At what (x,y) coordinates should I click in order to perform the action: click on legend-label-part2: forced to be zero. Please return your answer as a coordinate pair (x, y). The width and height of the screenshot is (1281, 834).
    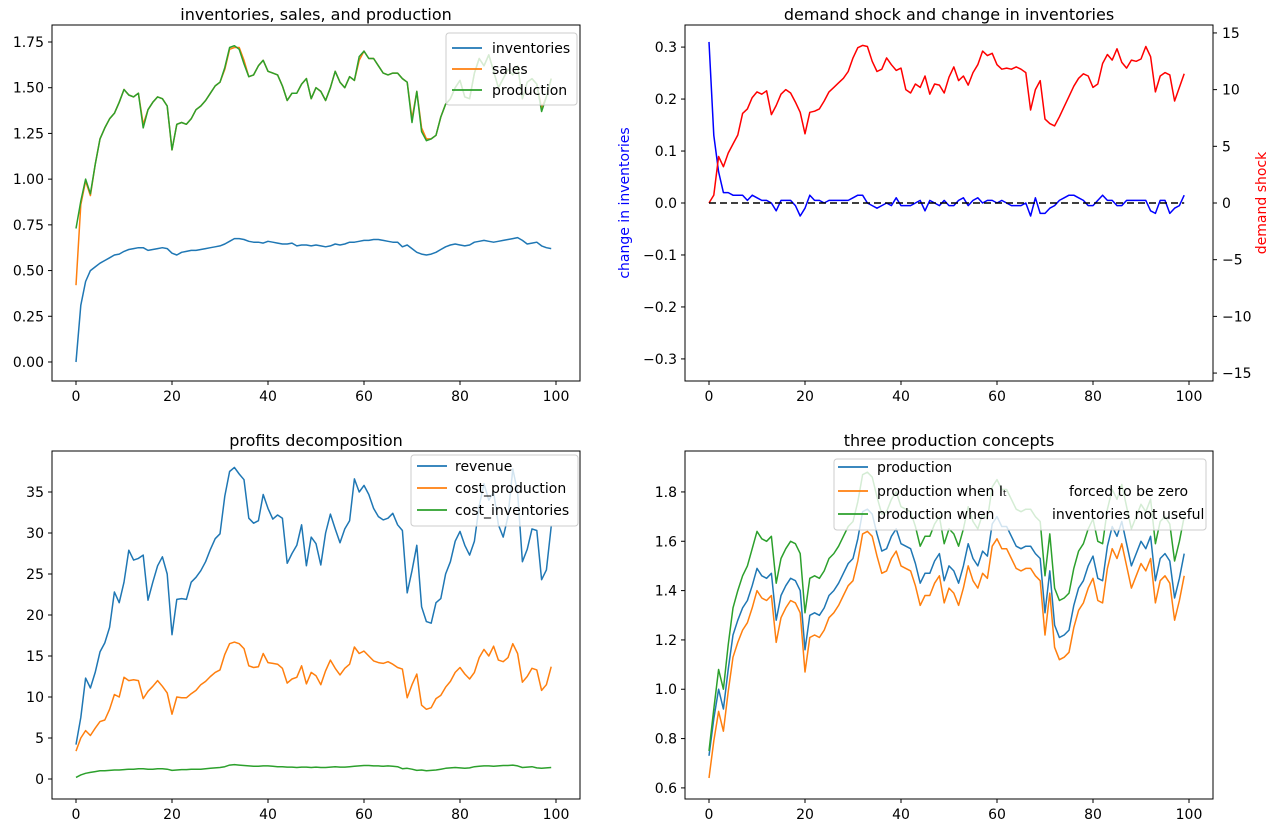
    Looking at the image, I should click on (1128, 492).